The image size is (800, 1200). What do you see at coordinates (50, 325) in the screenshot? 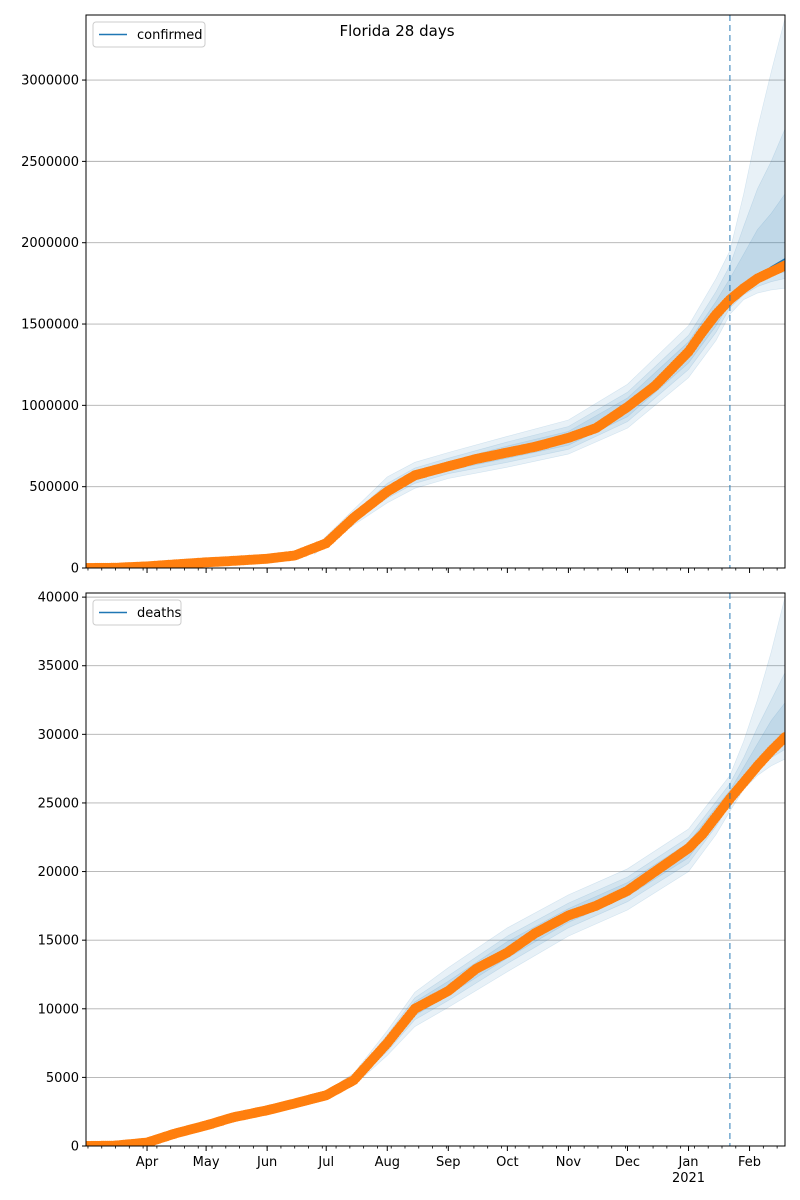
I see `y-tick-label: 1500000` at bounding box center [50, 325].